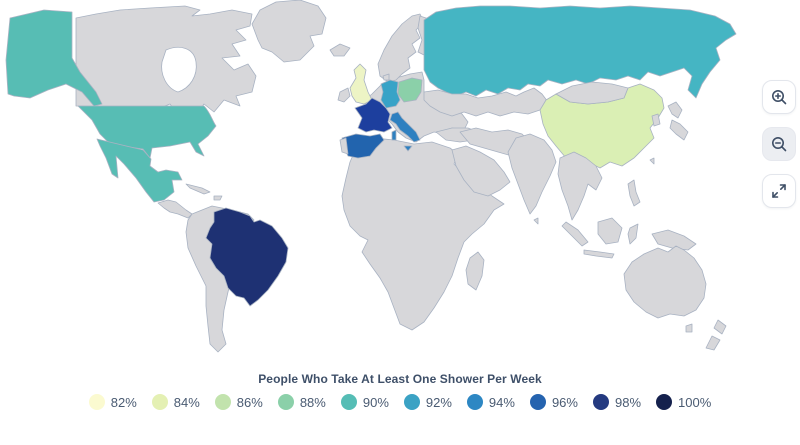 Image resolution: width=800 pixels, height=445 pixels. I want to click on region-taiwan, so click(652, 161).